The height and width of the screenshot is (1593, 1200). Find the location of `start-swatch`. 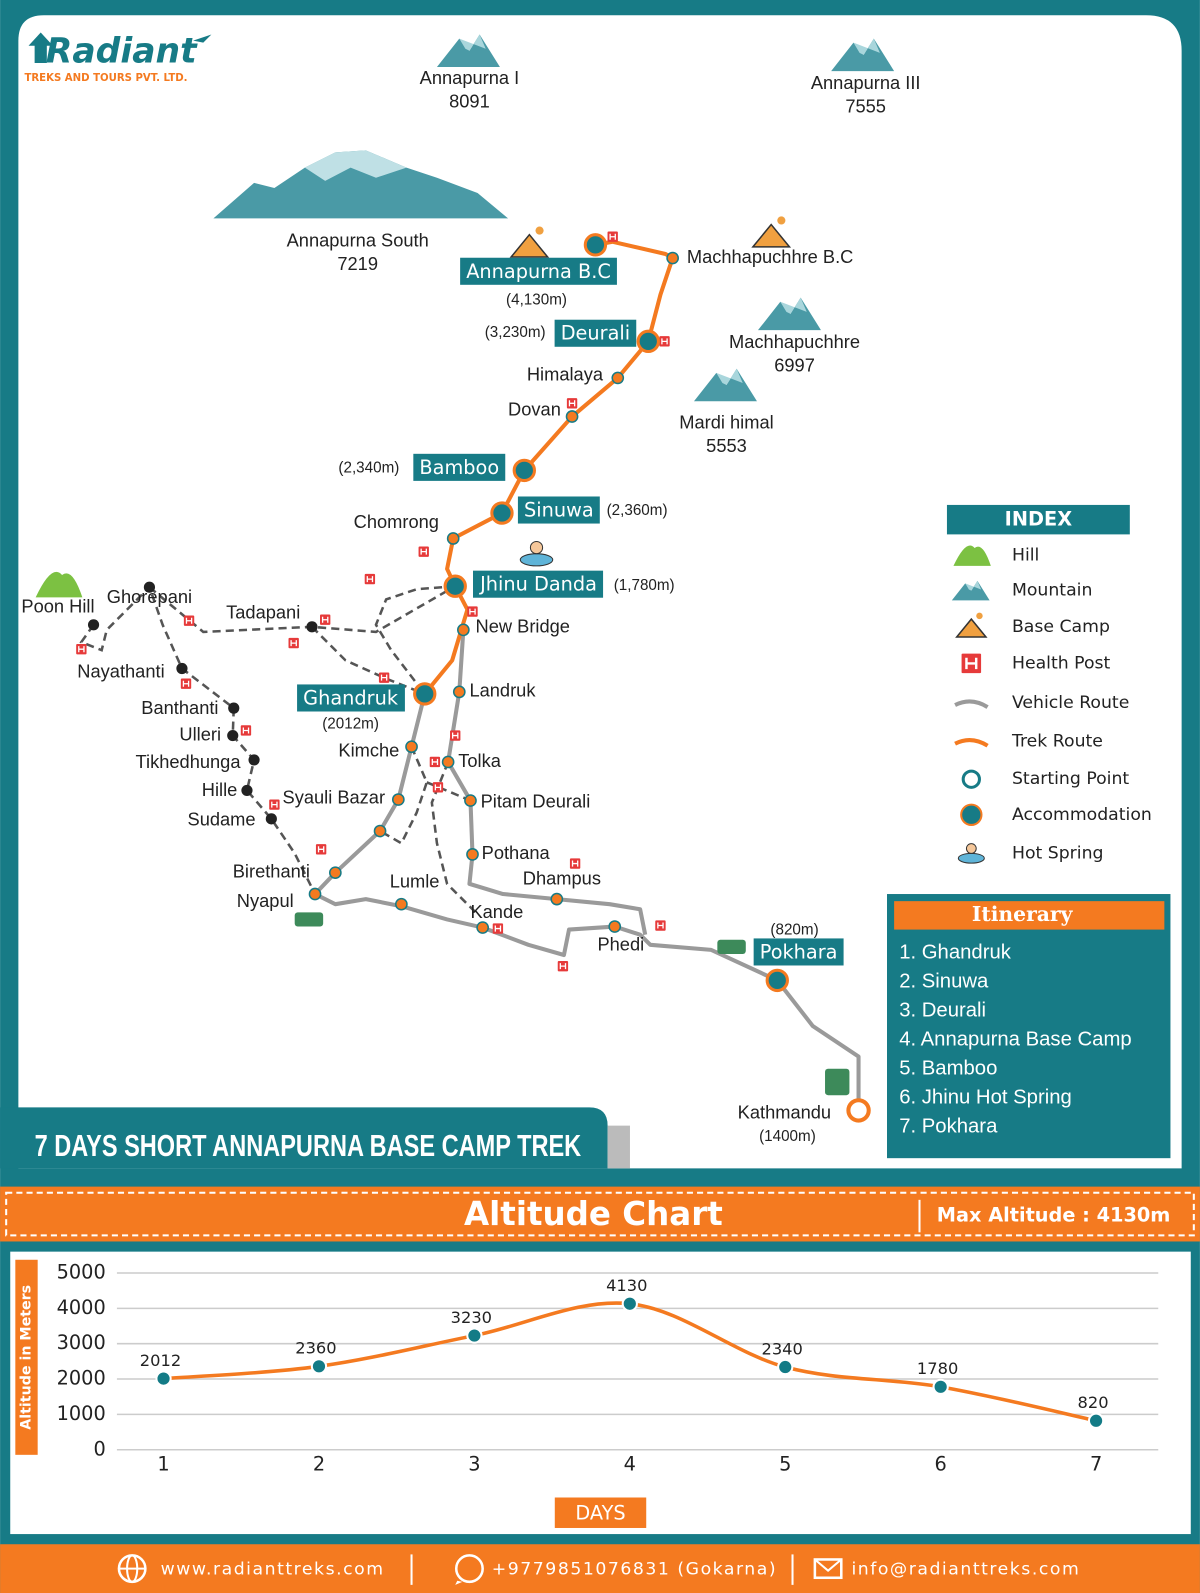

start-swatch is located at coordinates (971, 779).